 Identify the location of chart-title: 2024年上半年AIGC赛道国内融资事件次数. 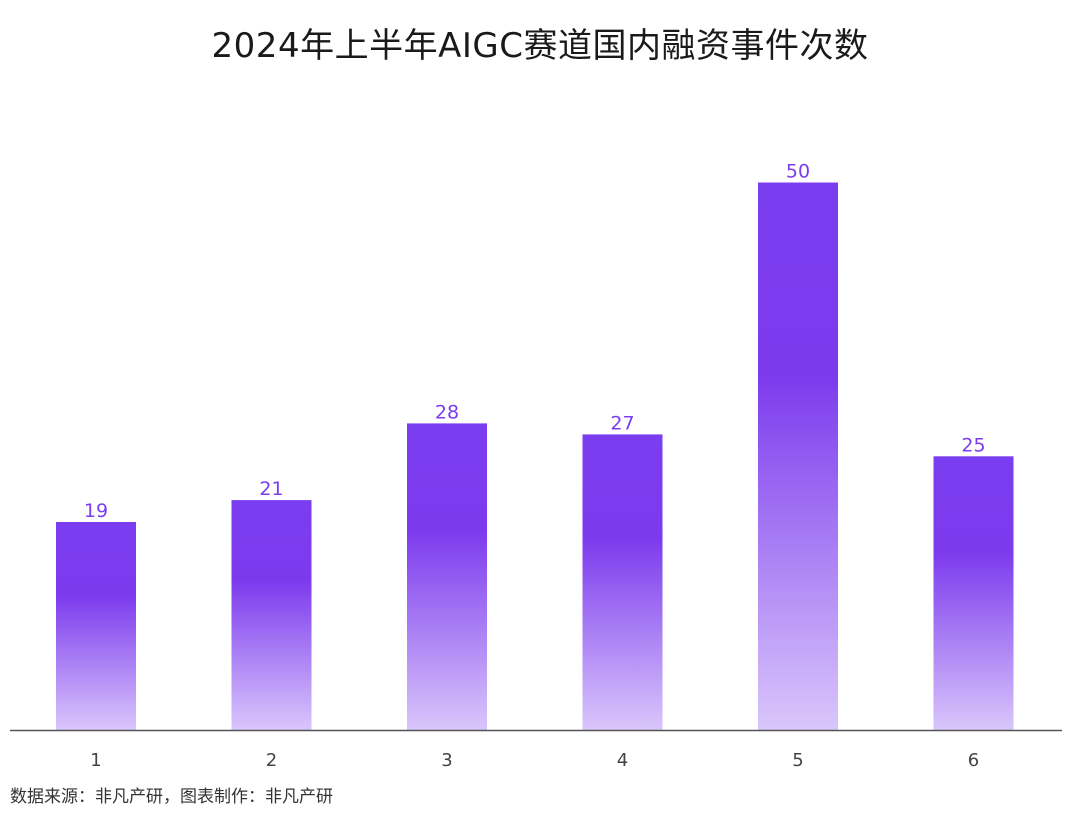
(540, 46).